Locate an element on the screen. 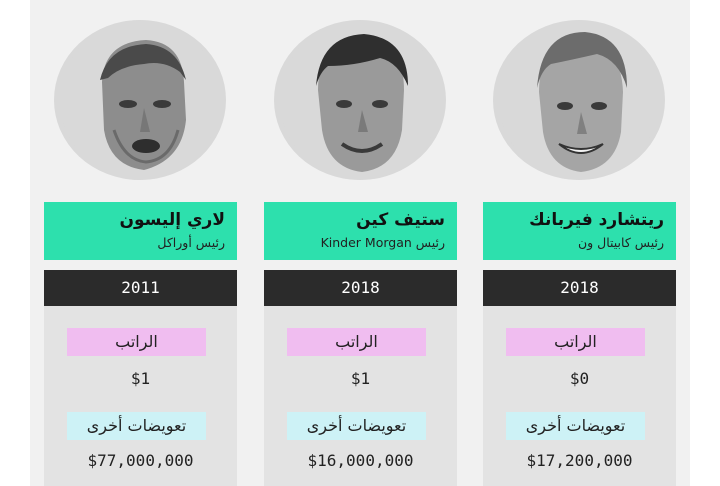 Image resolution: width=720 pixels, height=486 pixels. other-compensation-value: $17,200,000 is located at coordinates (579, 460).